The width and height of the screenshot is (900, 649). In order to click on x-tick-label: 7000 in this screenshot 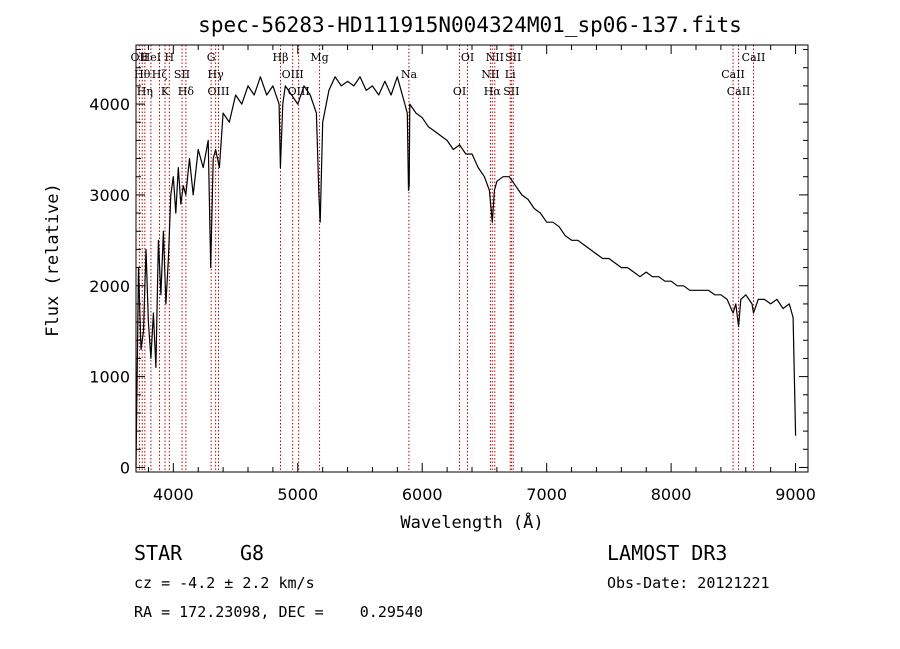, I will do `click(546, 494)`.